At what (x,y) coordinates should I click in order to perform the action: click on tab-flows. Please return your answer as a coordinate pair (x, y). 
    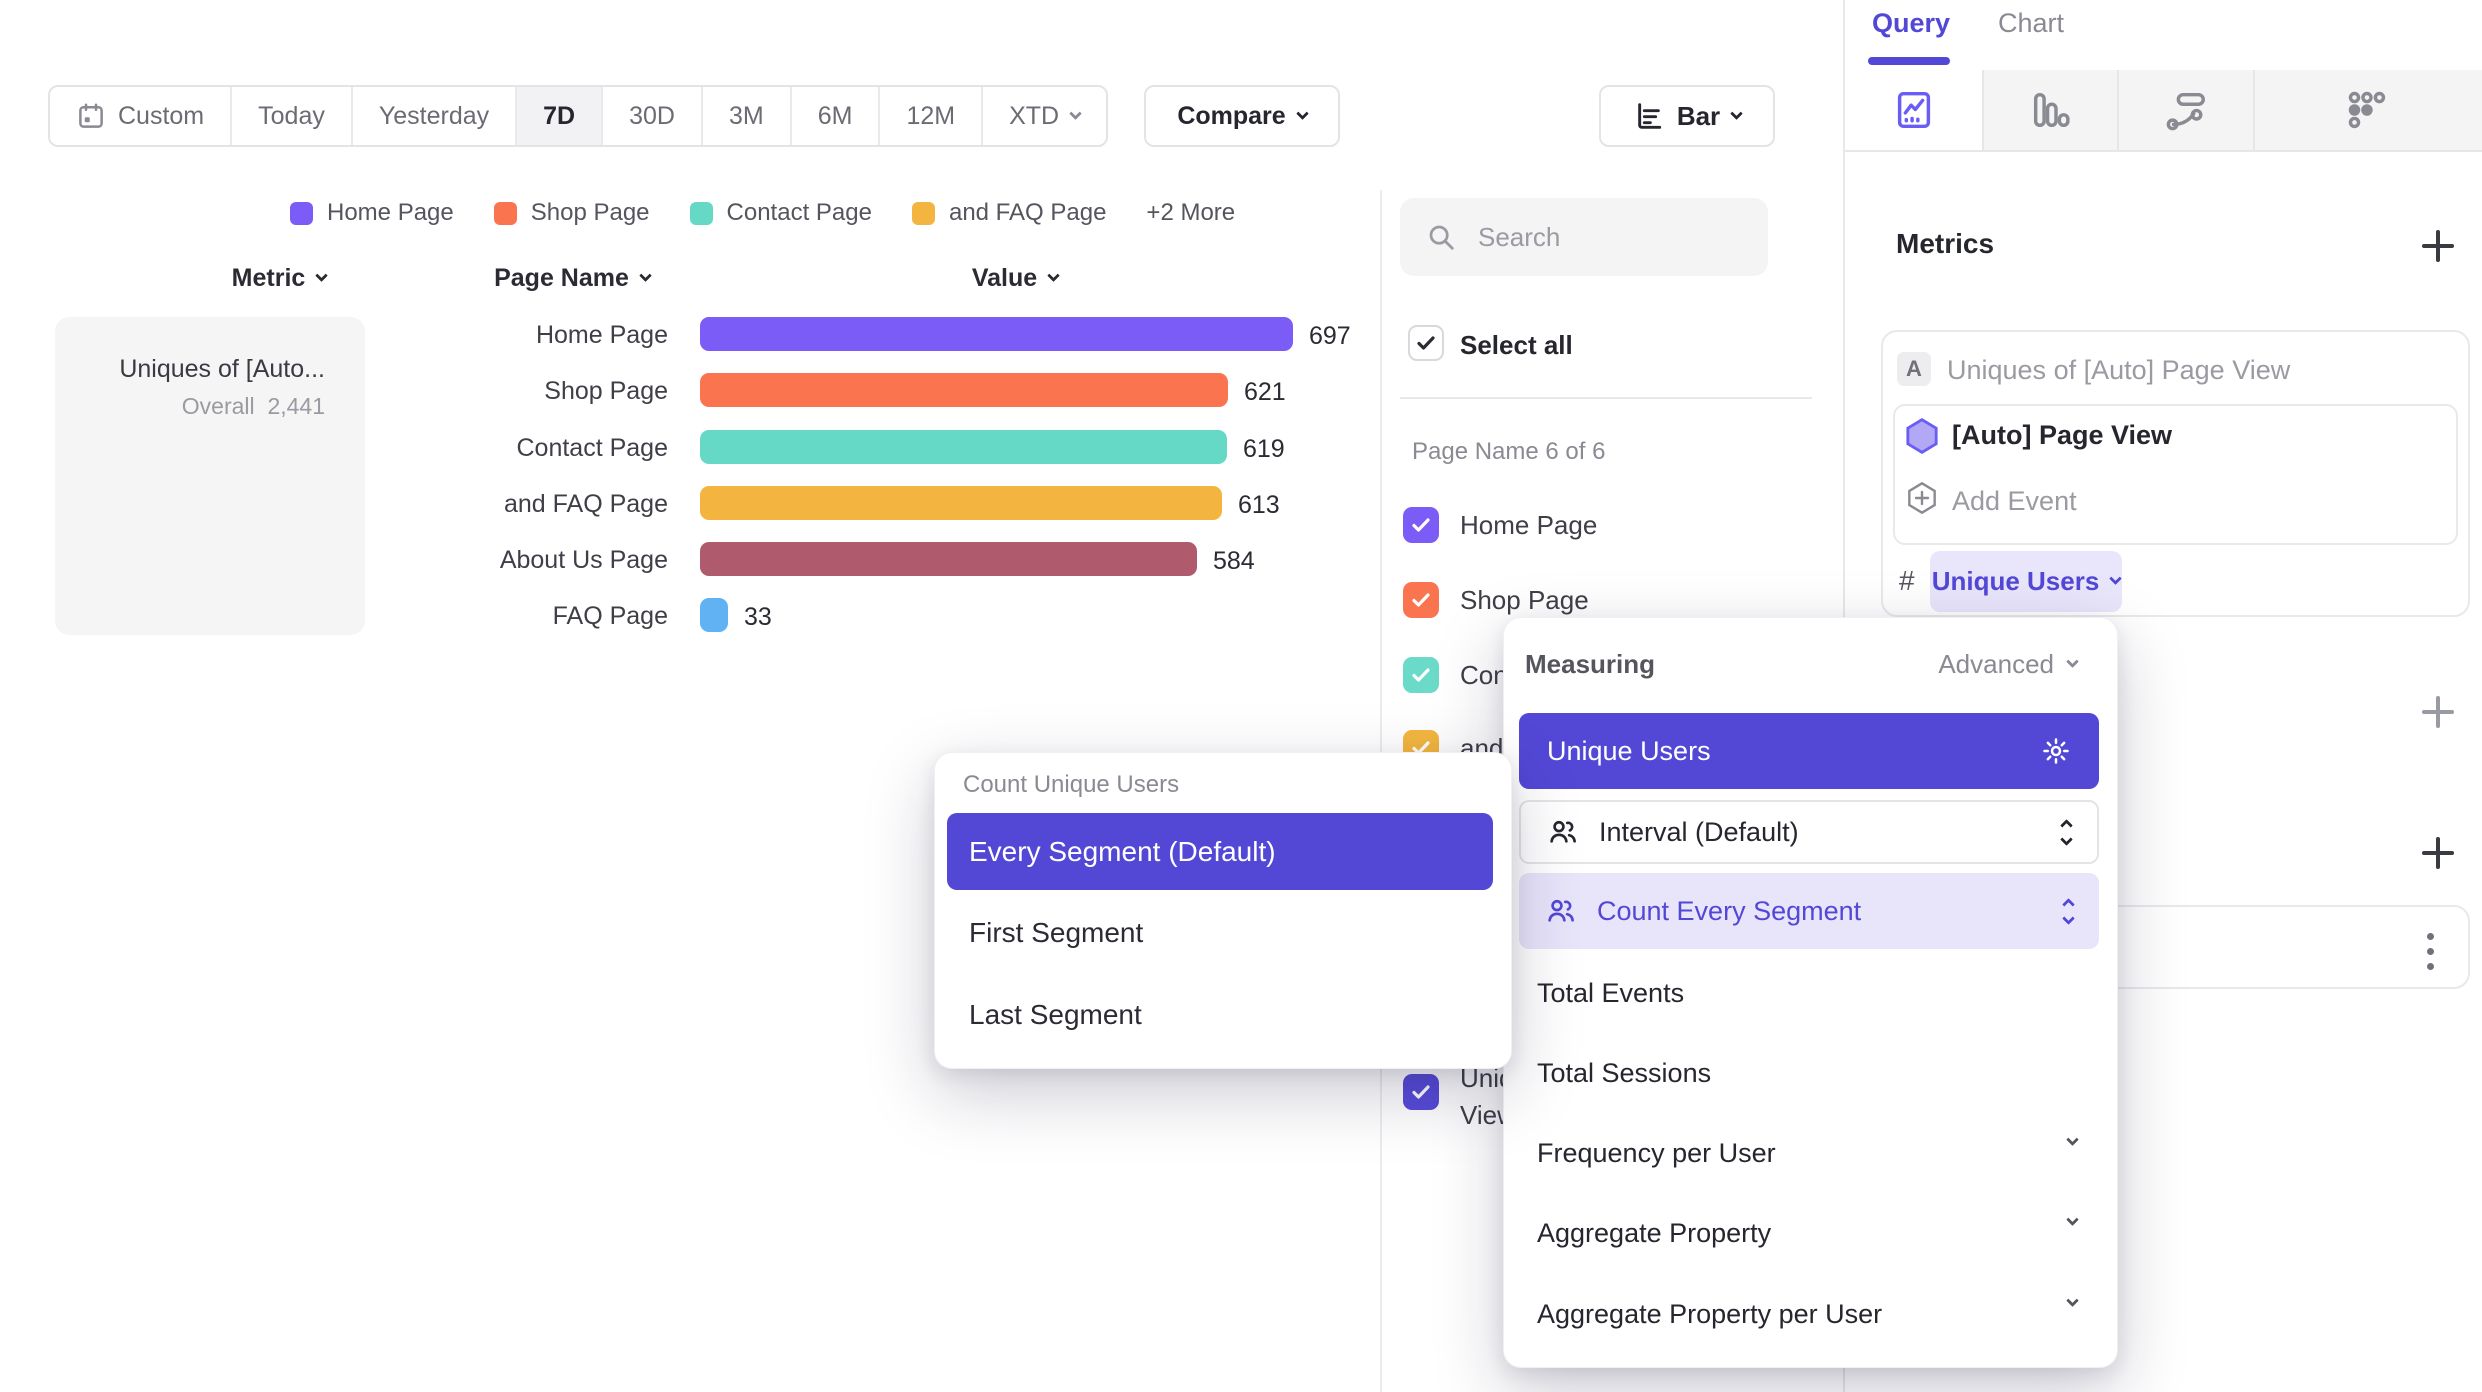
    Looking at the image, I should click on (2185, 110).